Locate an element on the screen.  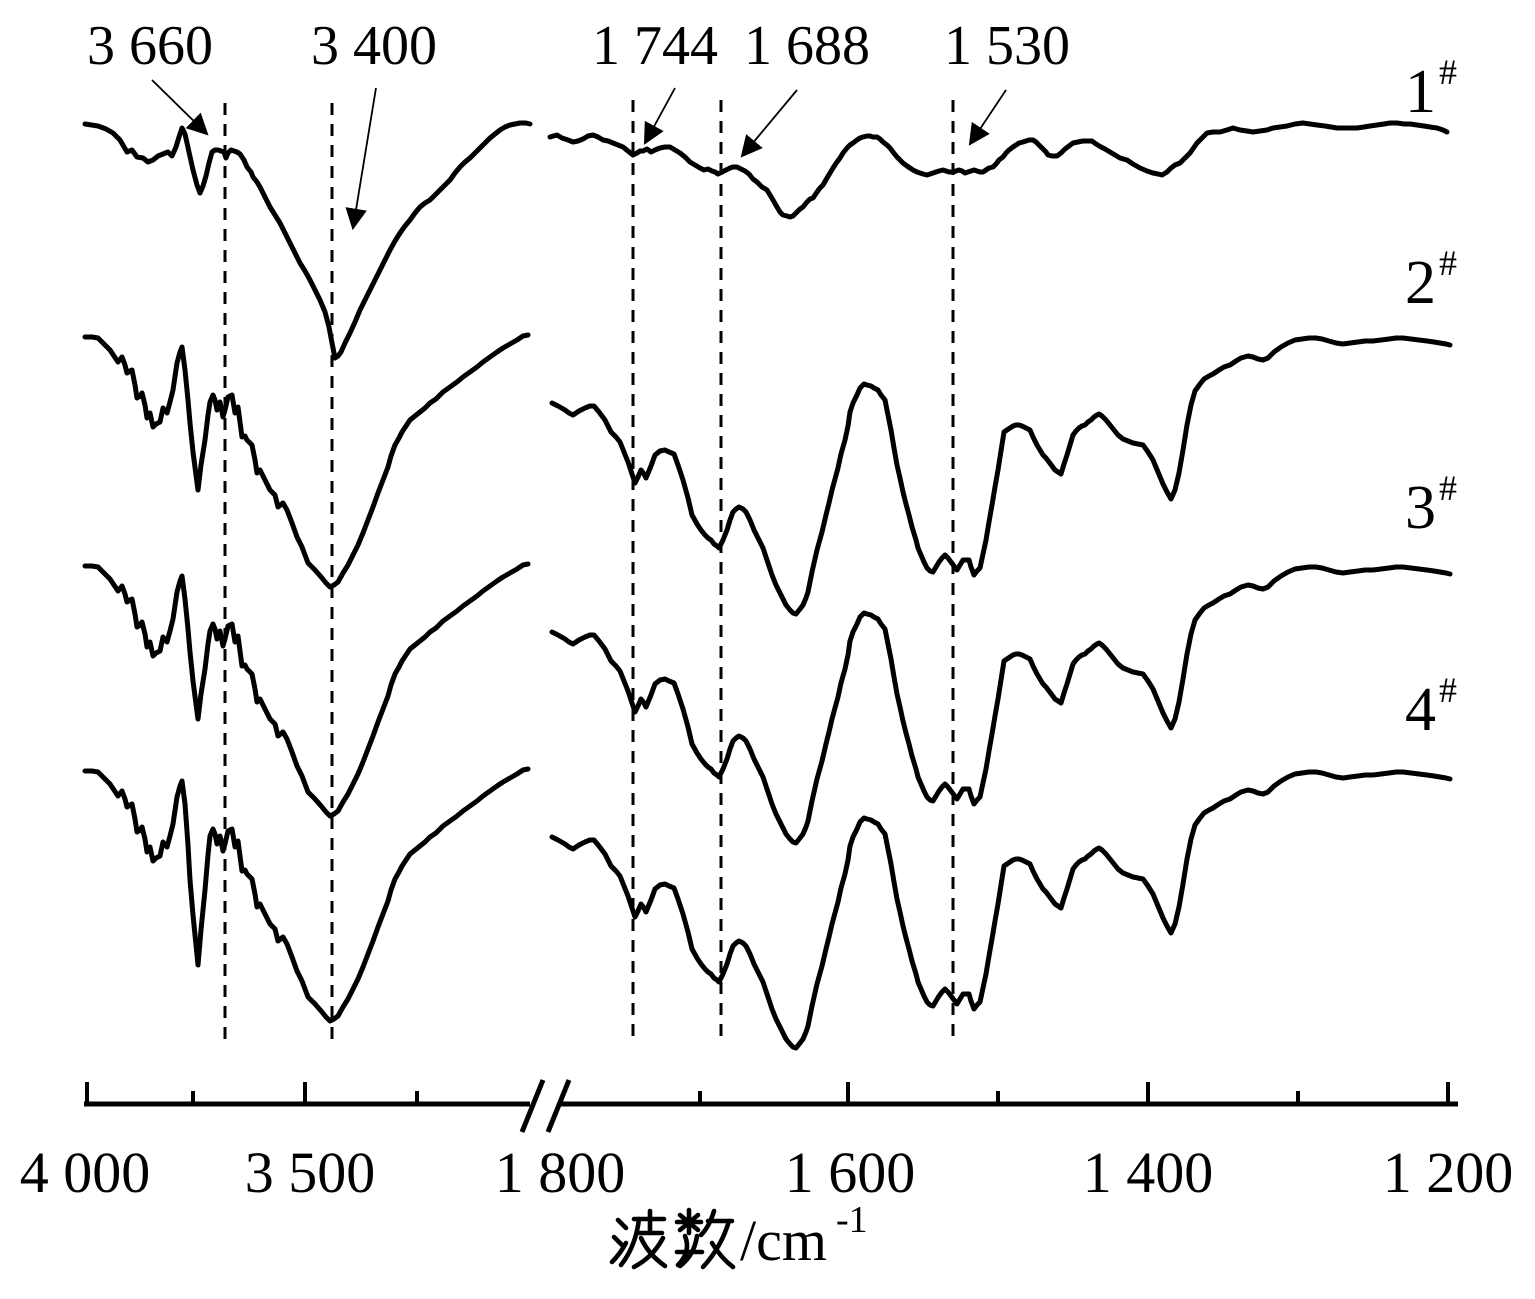
tick-label-1200: 1 200 is located at coordinates (1448, 1172).